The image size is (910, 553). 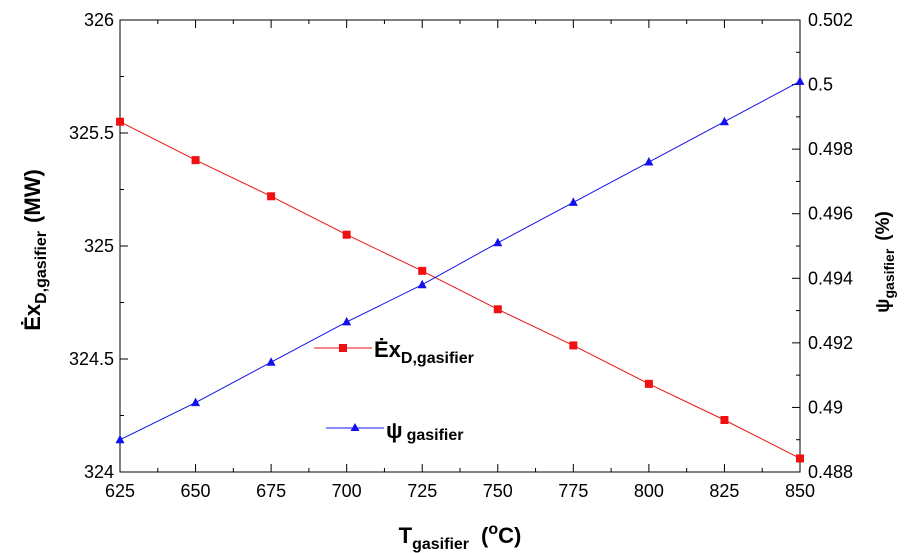 I want to click on legend-label-exergy-sub: D,gasifier, so click(x=437, y=358).